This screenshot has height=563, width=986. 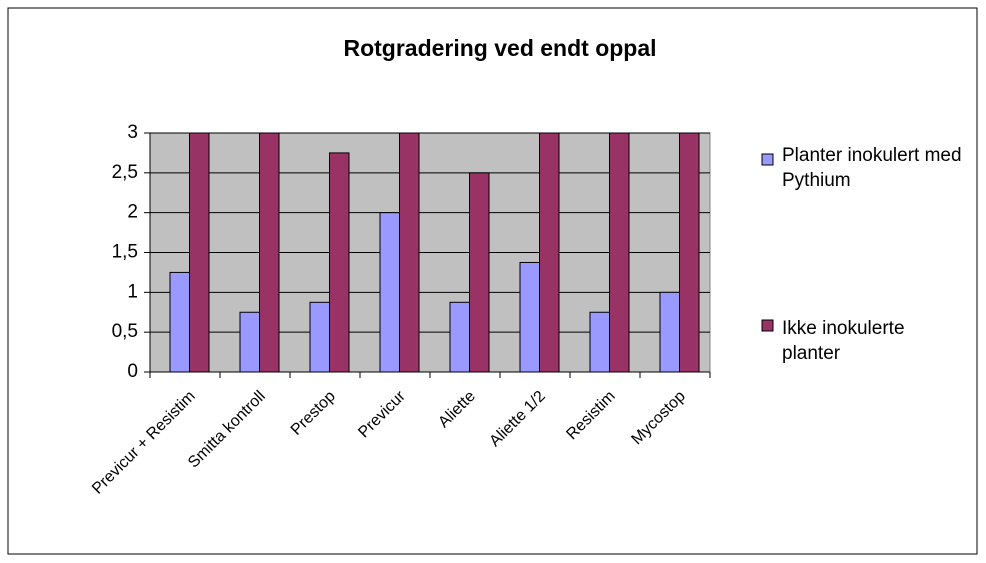 What do you see at coordinates (125, 252) in the screenshot?
I see `y-tick-label: 1,5` at bounding box center [125, 252].